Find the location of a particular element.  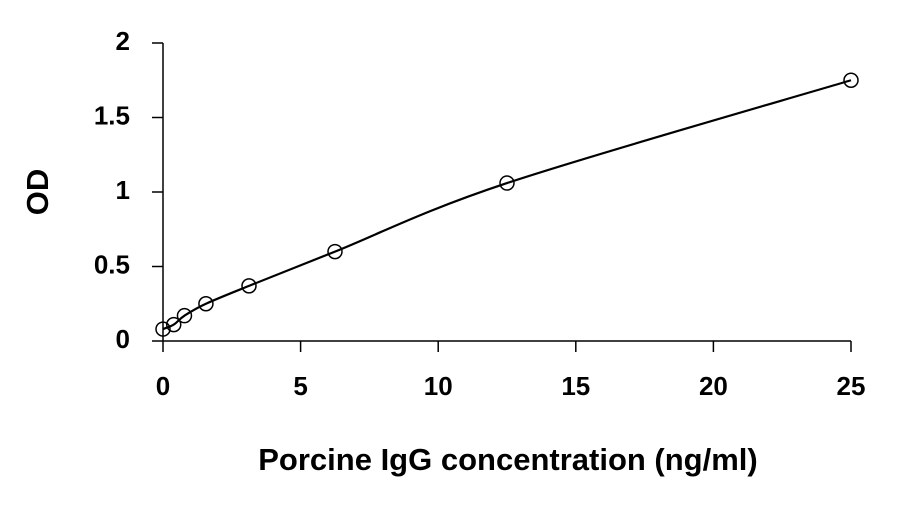

y-tick-label: 2 is located at coordinates (123, 41).